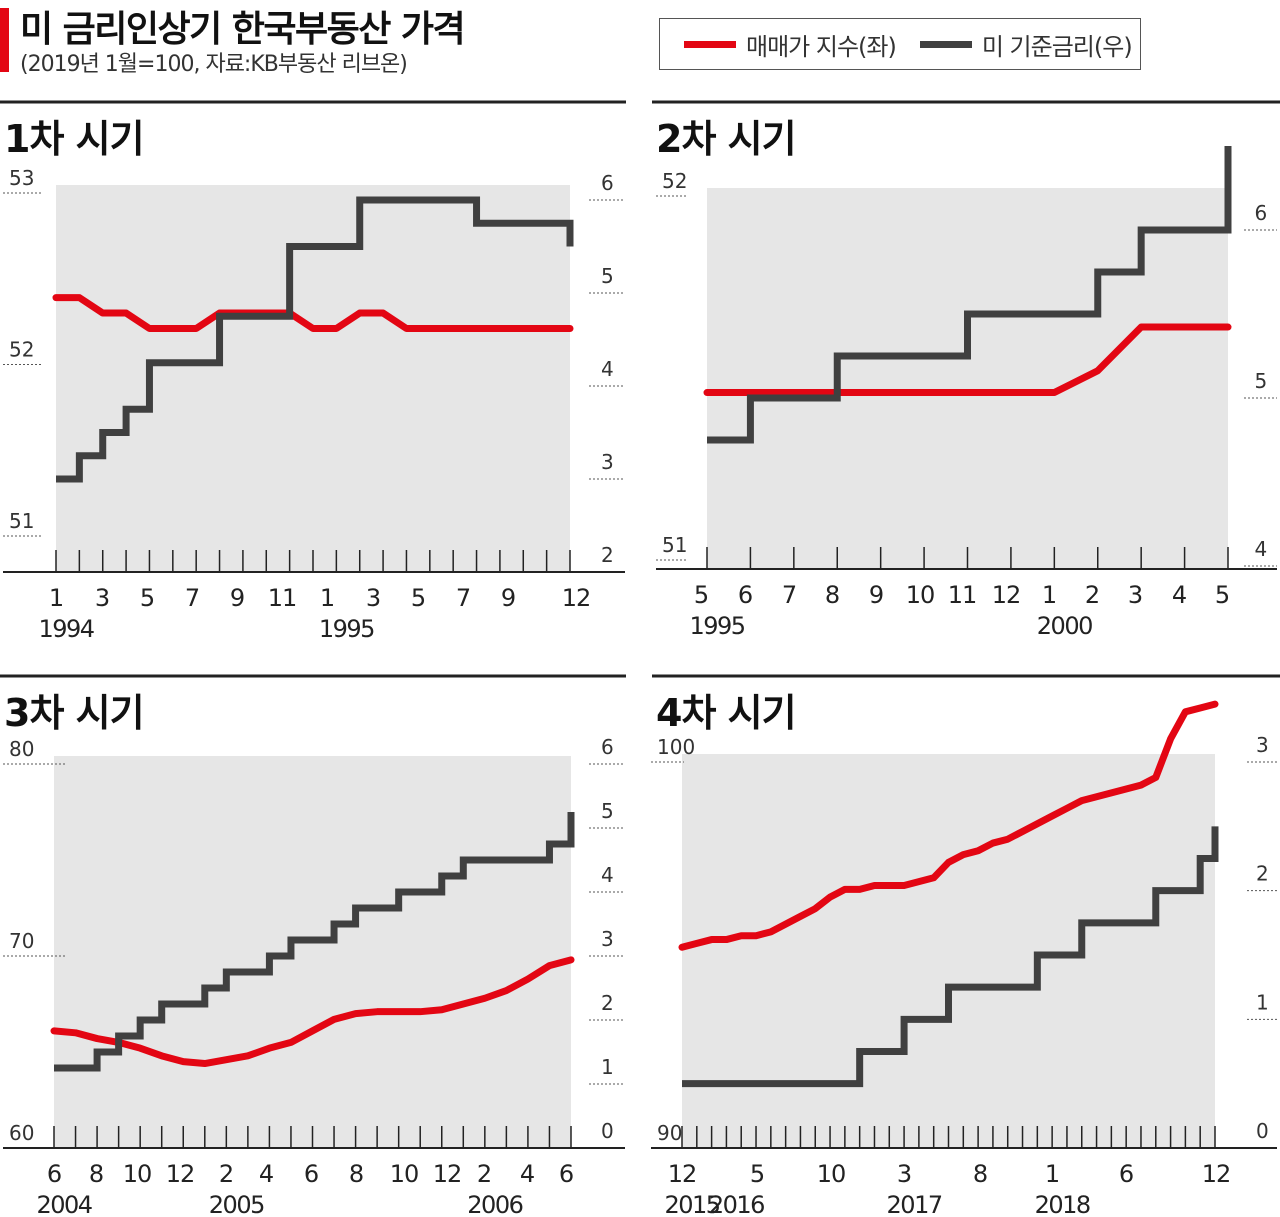 Image resolution: width=1280 pixels, height=1217 pixels. Describe the element at coordinates (674, 545) in the screenshot. I see `panel-2-left-tick-label: 51` at that location.